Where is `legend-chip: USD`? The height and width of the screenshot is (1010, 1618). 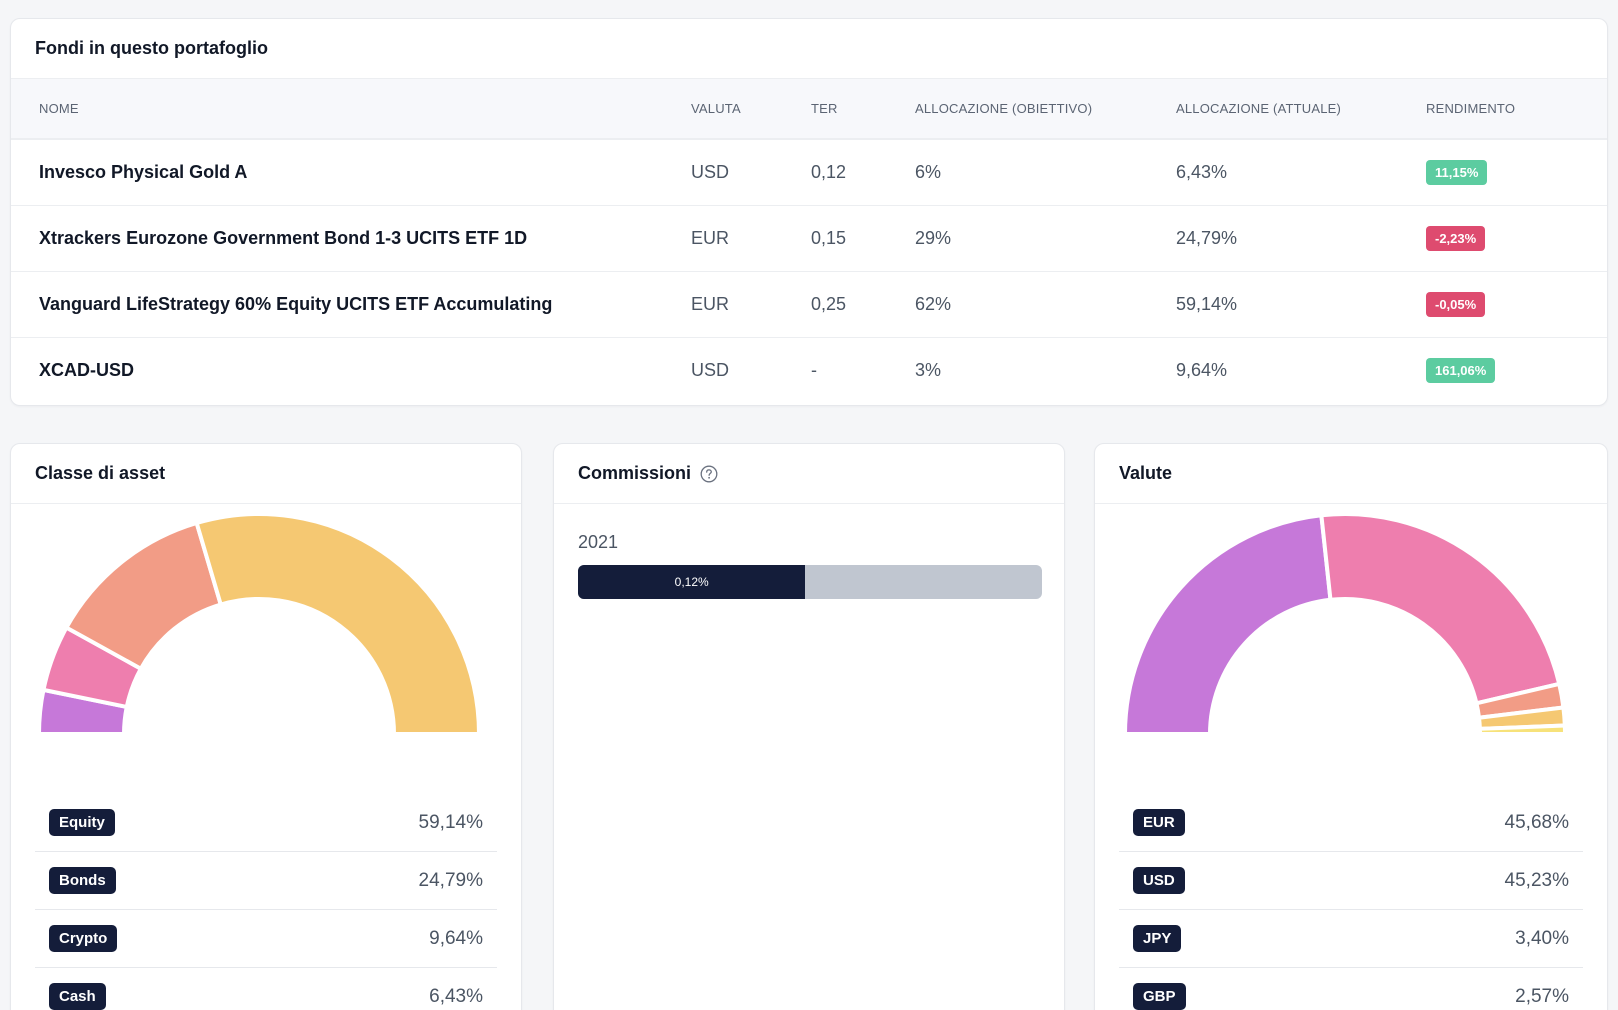 legend-chip: USD is located at coordinates (1159, 880).